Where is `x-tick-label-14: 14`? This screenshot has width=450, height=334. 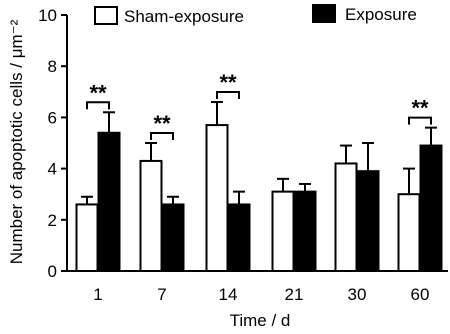 x-tick-label-14: 14 is located at coordinates (228, 294).